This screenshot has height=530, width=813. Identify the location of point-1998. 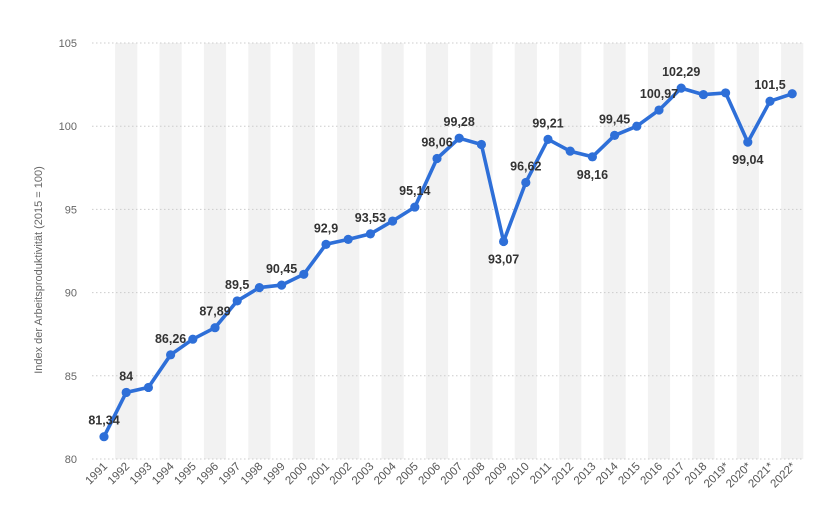
(259, 288).